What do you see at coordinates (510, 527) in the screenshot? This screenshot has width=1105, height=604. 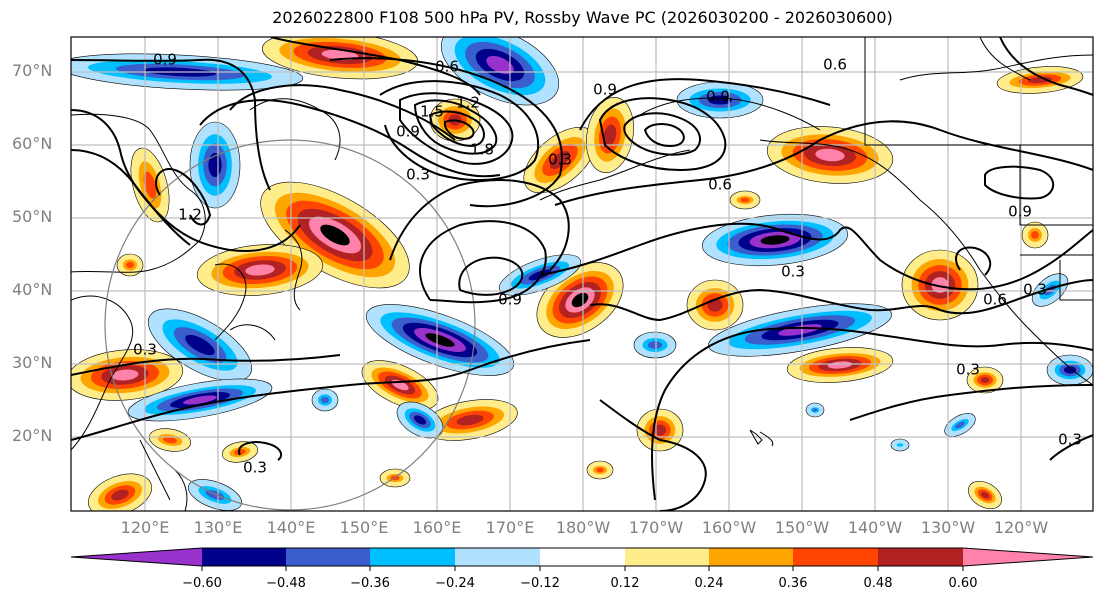 I see `lon-label: 170°E` at bounding box center [510, 527].